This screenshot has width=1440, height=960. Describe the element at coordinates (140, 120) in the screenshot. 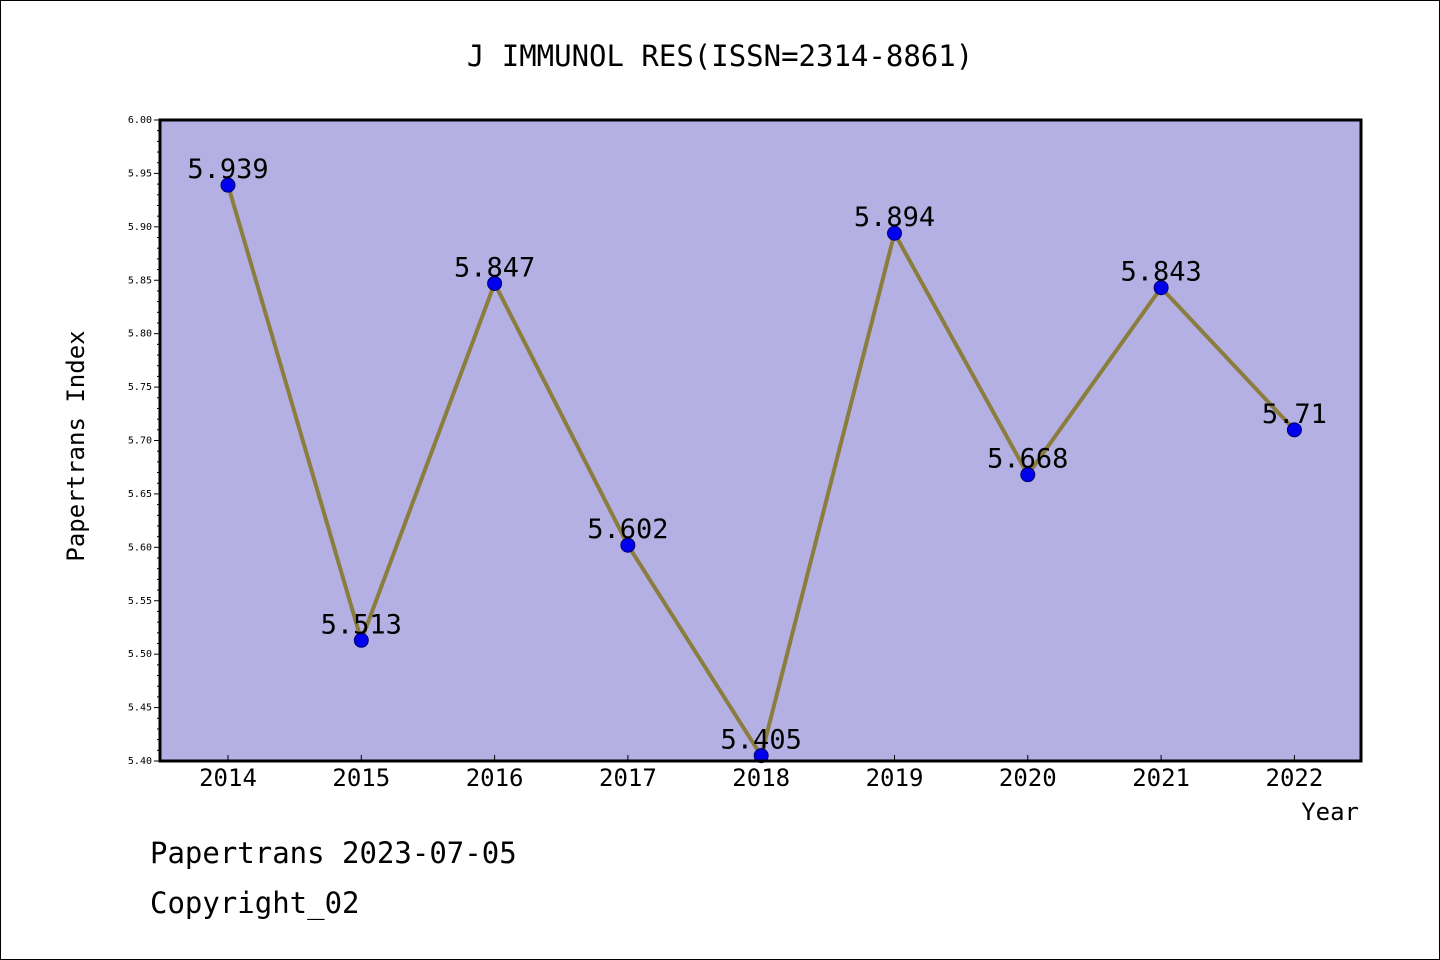

I see `y-tick-label: 6.00` at that location.